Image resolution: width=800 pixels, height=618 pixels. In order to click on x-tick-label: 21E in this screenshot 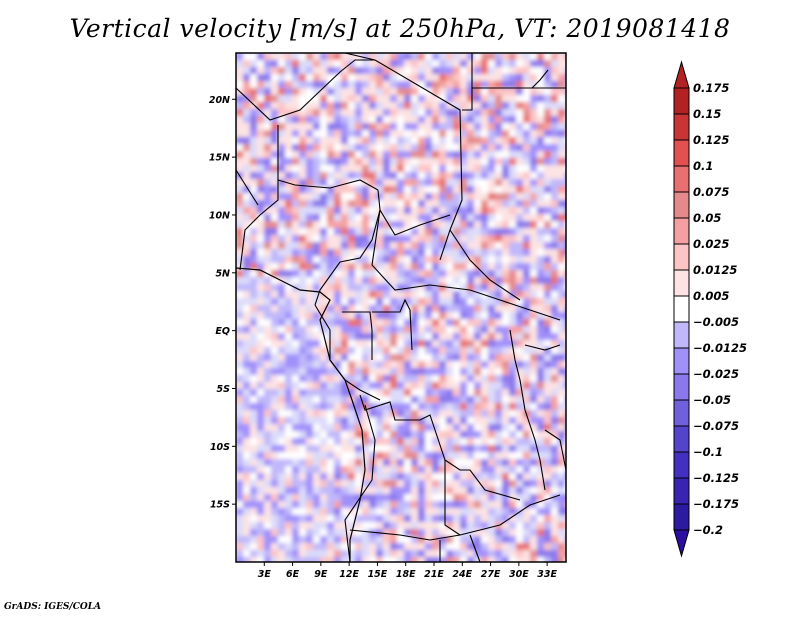, I will do `click(434, 574)`.